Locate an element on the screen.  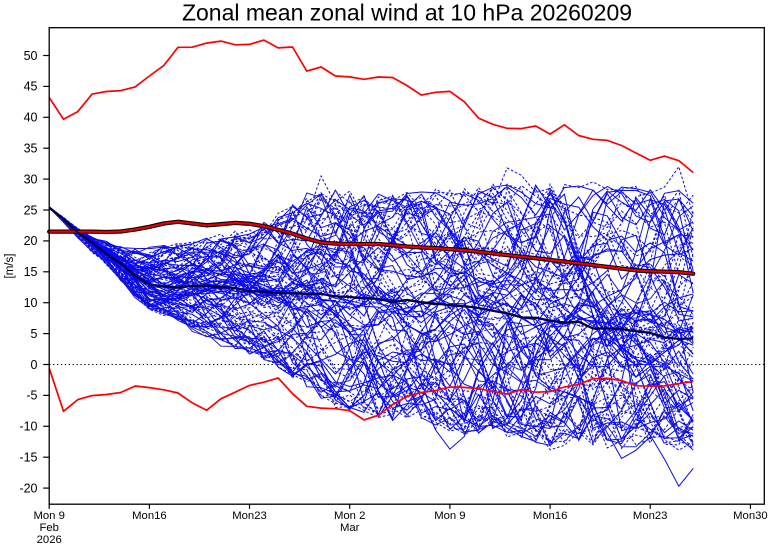
svg-text: 45 is located at coordinates (31, 87).